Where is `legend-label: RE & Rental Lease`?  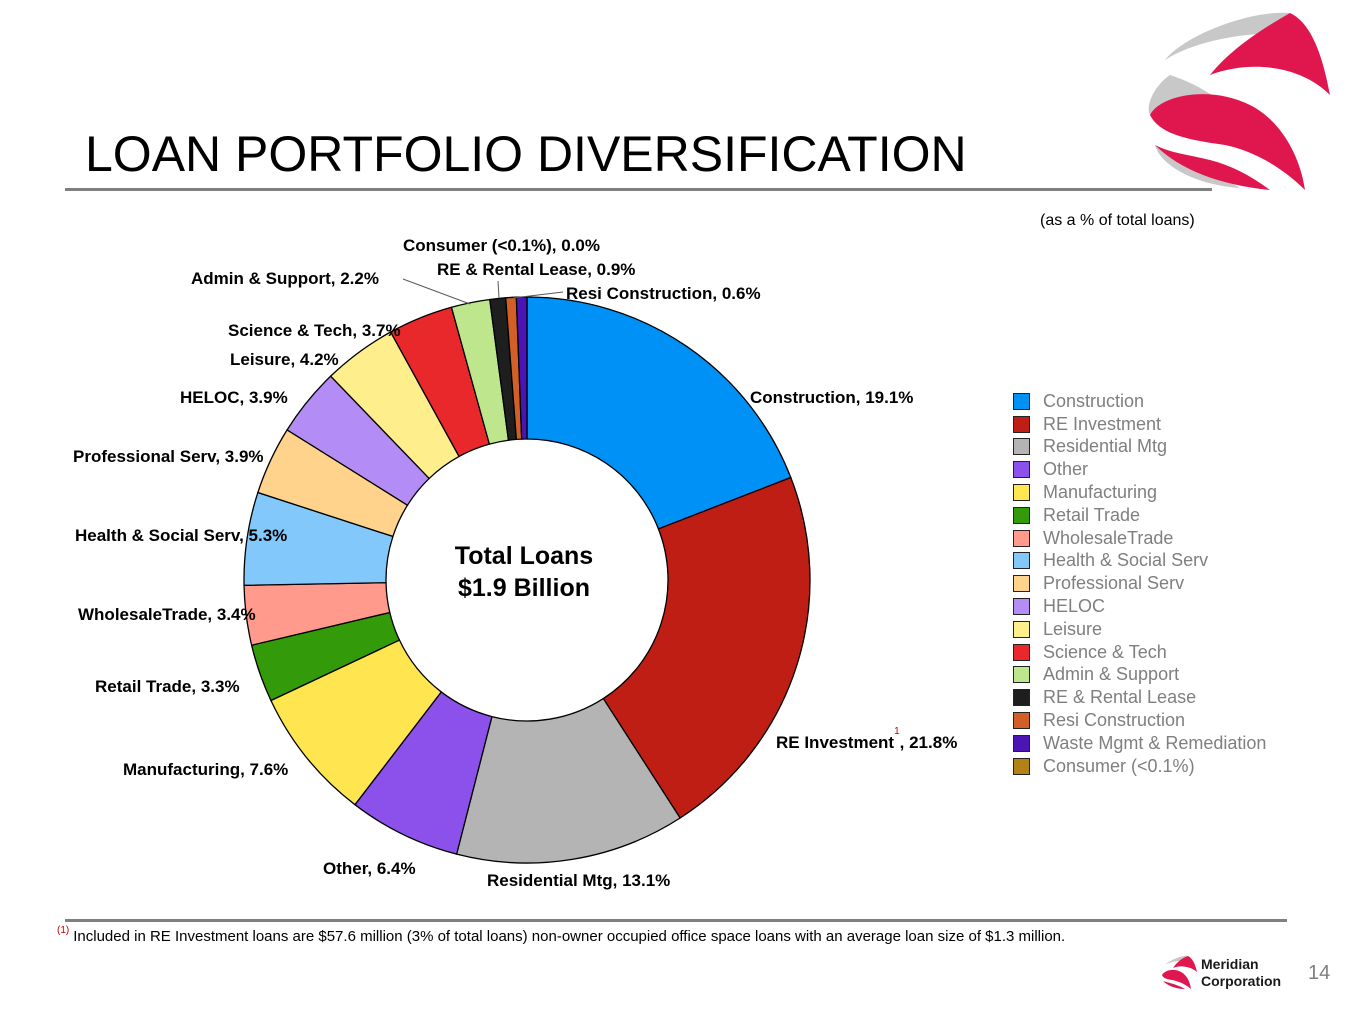 legend-label: RE & Rental Lease is located at coordinates (1120, 697).